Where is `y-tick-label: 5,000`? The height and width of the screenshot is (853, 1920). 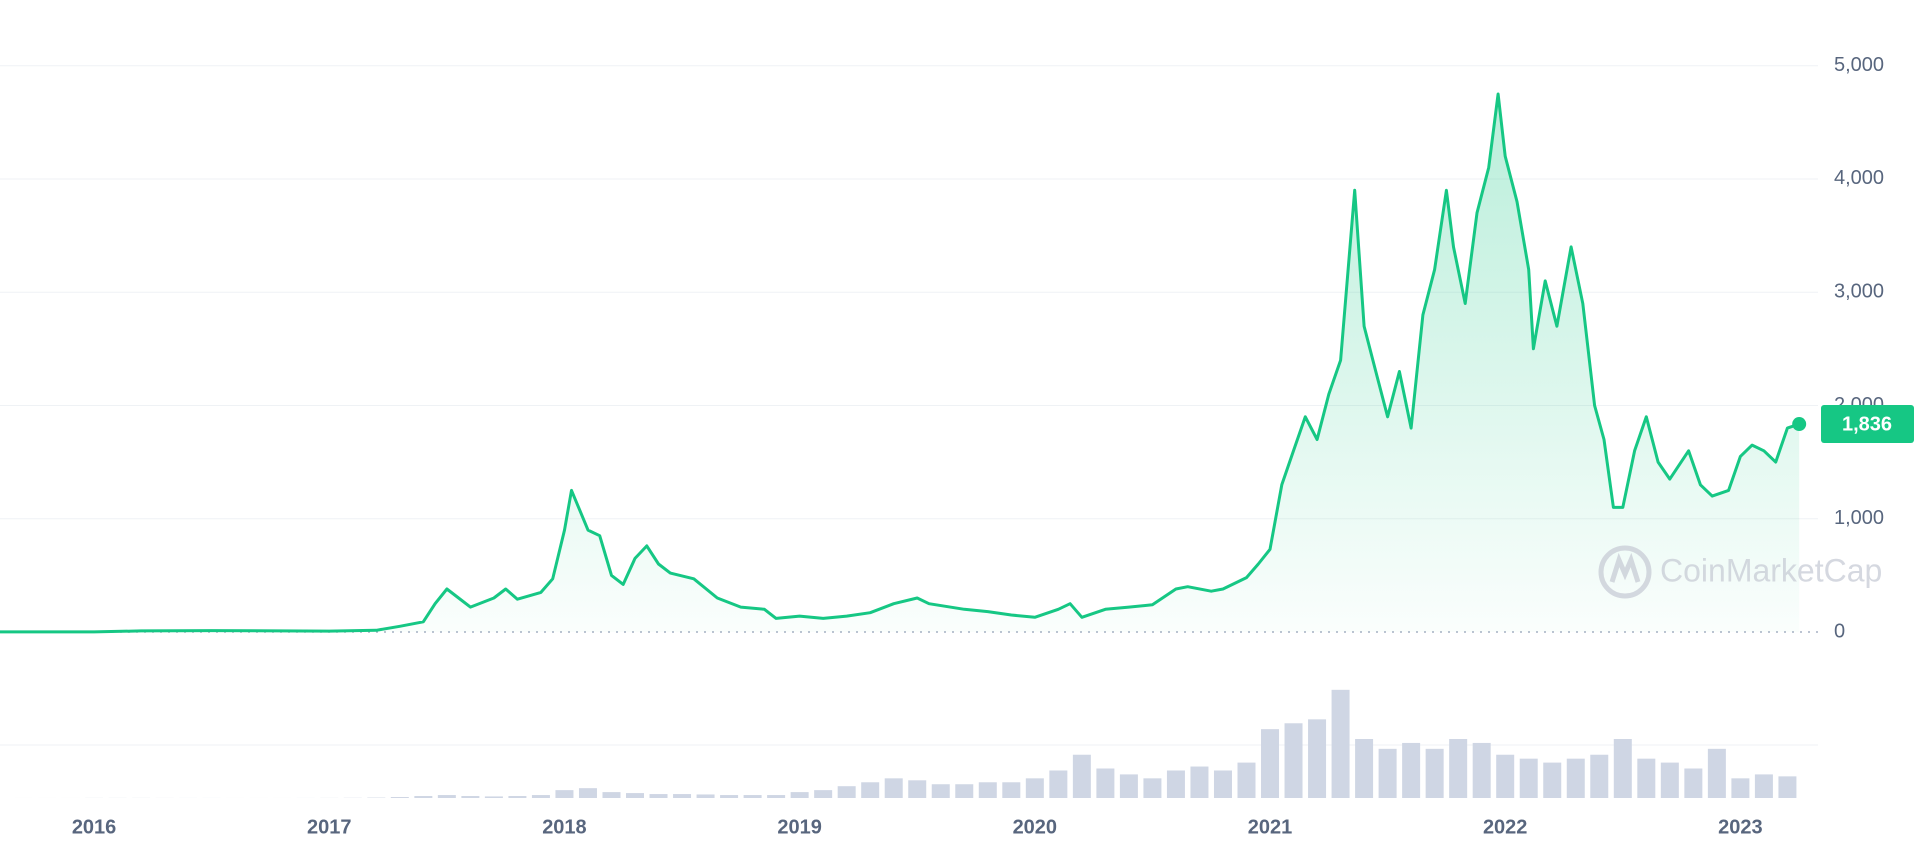
y-tick-label: 5,000 is located at coordinates (1859, 65).